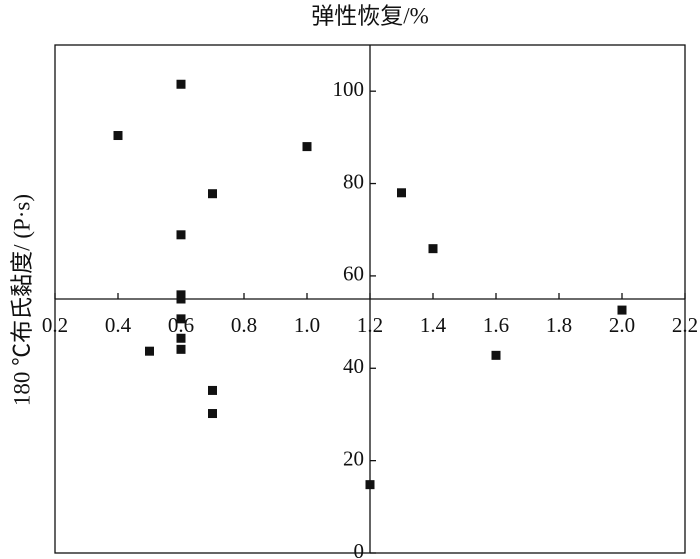  Describe the element at coordinates (21, 300) in the screenshot. I see `y-axis-label: 180 ℃布氏黏度/ (P·s)` at that location.